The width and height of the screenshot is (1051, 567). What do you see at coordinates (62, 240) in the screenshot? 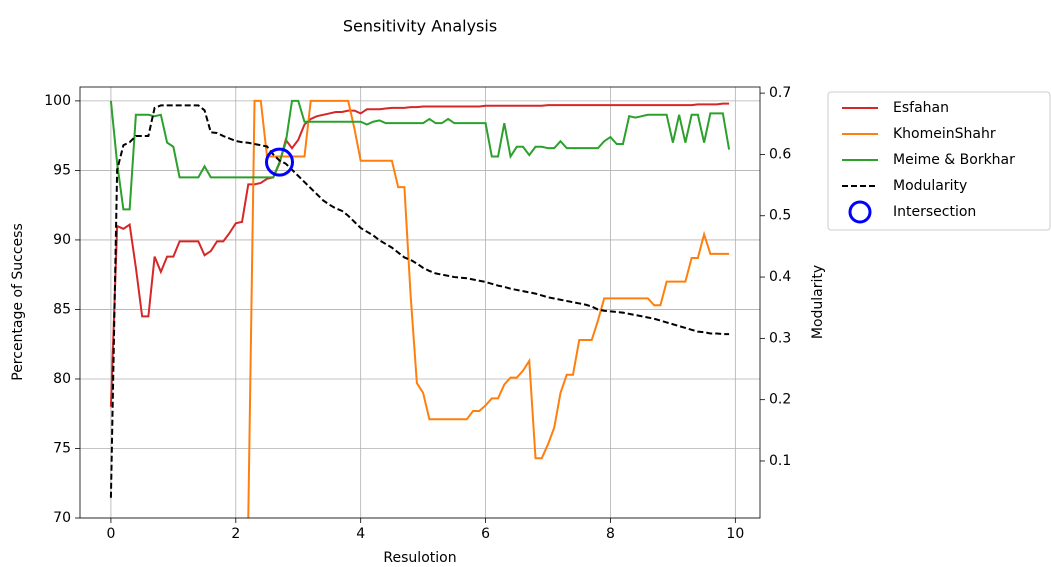
I see `y-tick-label: 90` at bounding box center [62, 240].